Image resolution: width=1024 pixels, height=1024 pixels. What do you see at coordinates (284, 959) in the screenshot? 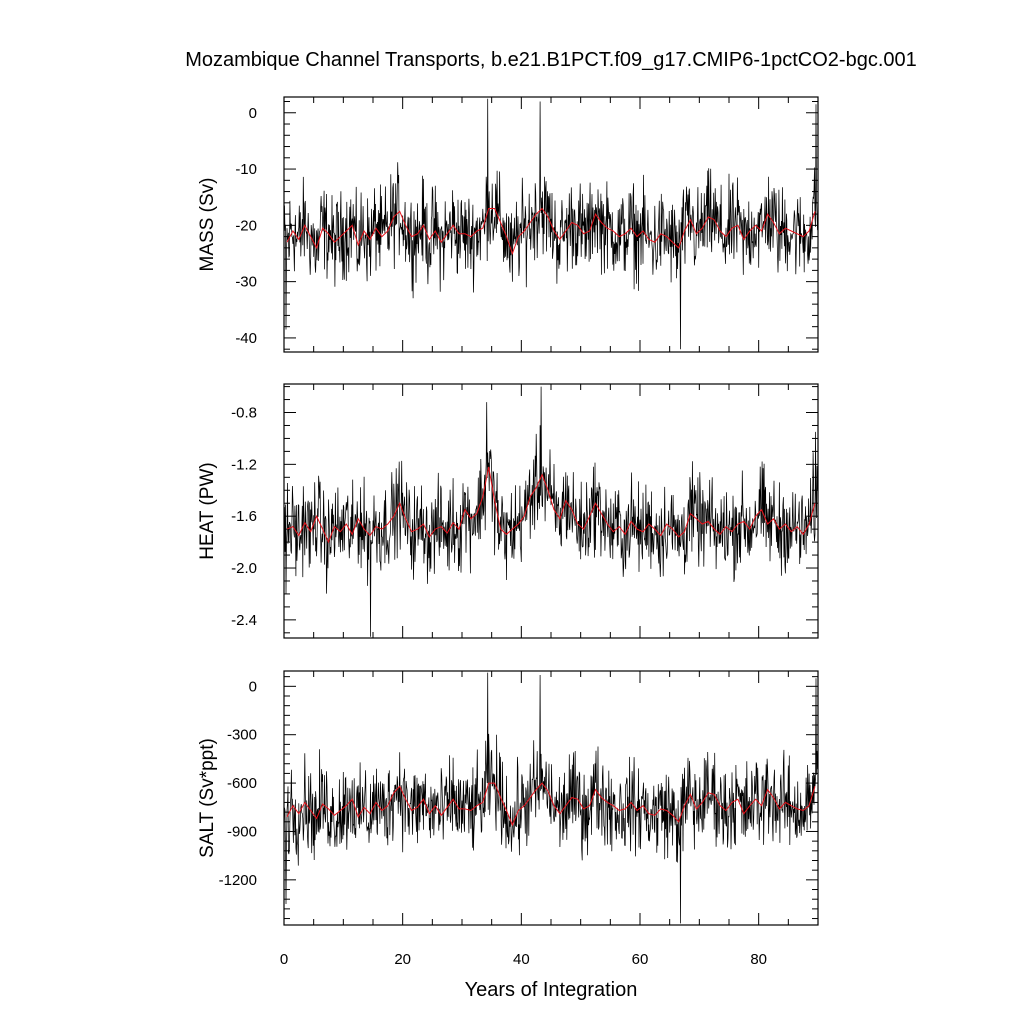
I see `x-tick-label: 0` at bounding box center [284, 959].